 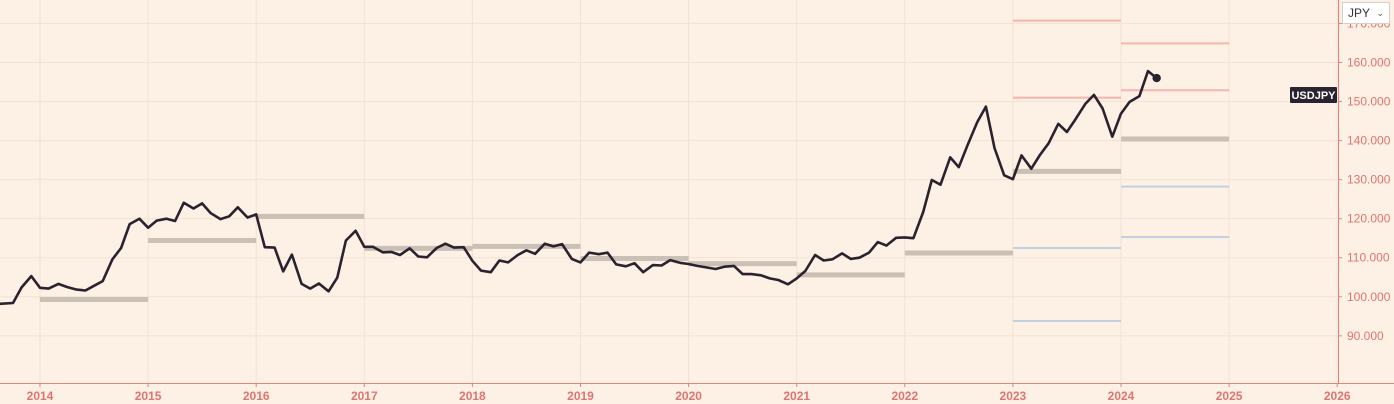 I want to click on y-tick-label: 140.000, so click(x=1369, y=141).